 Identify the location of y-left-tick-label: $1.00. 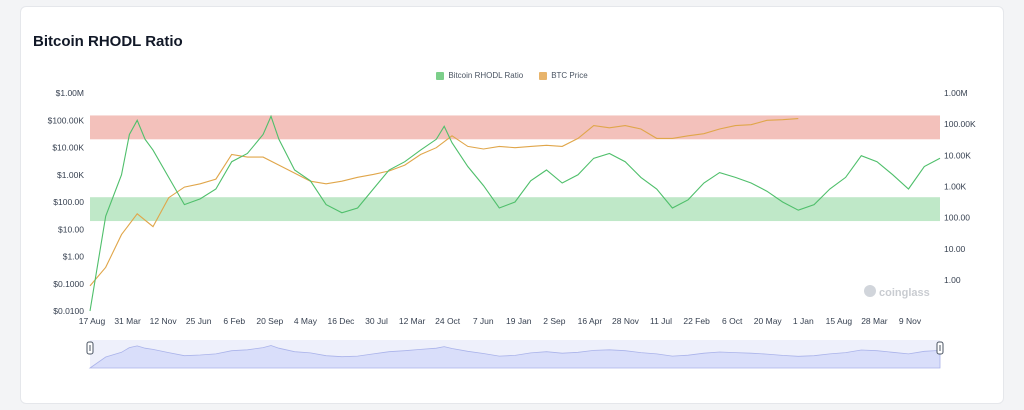
(74, 257).